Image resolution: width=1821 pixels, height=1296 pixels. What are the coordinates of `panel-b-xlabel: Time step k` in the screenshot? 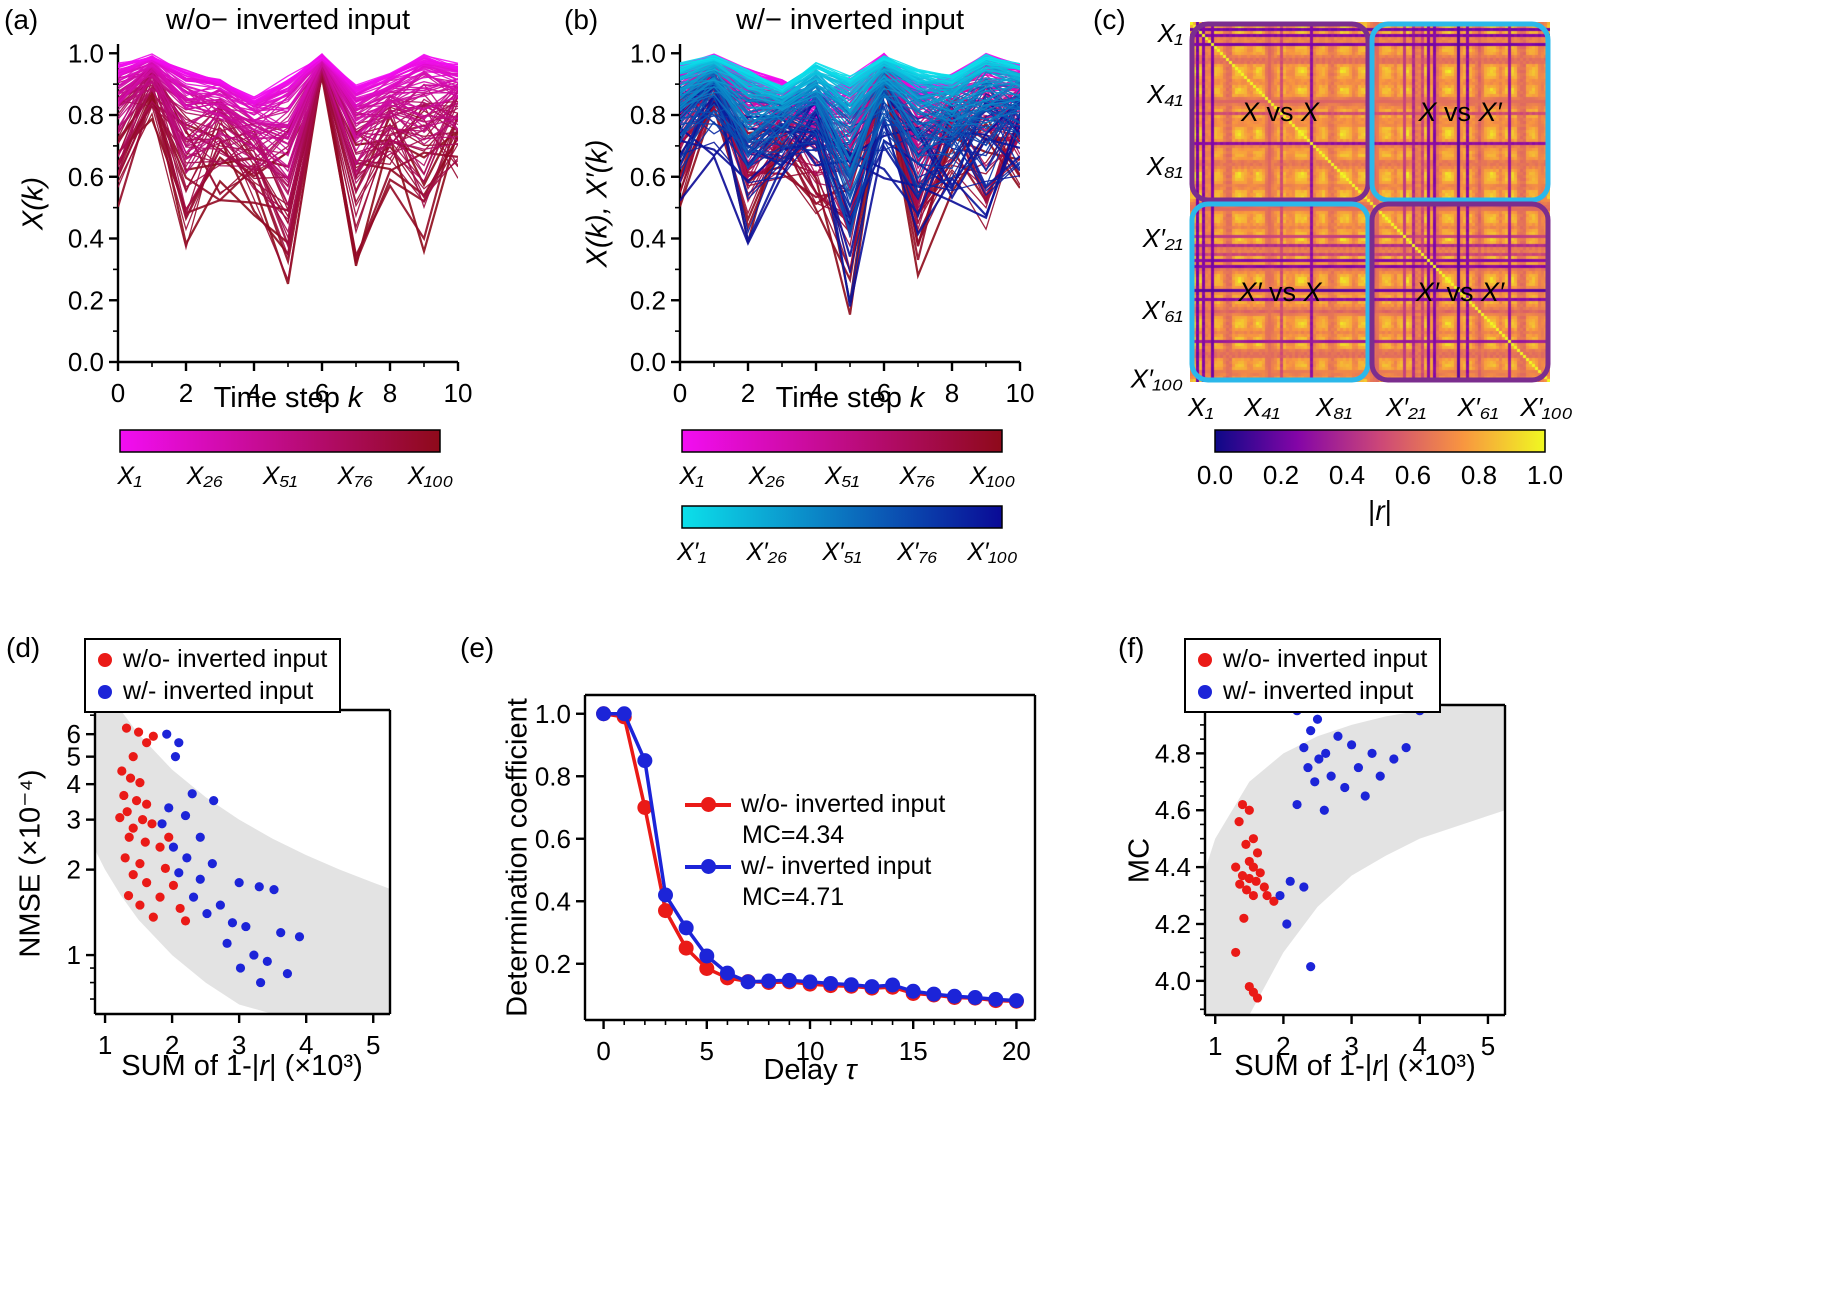 It's located at (850, 398).